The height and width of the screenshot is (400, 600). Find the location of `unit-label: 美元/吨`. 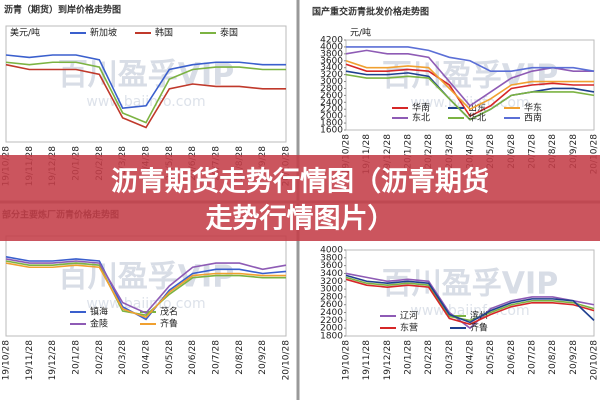

unit-label: 美元/吨 is located at coordinates (25, 33).